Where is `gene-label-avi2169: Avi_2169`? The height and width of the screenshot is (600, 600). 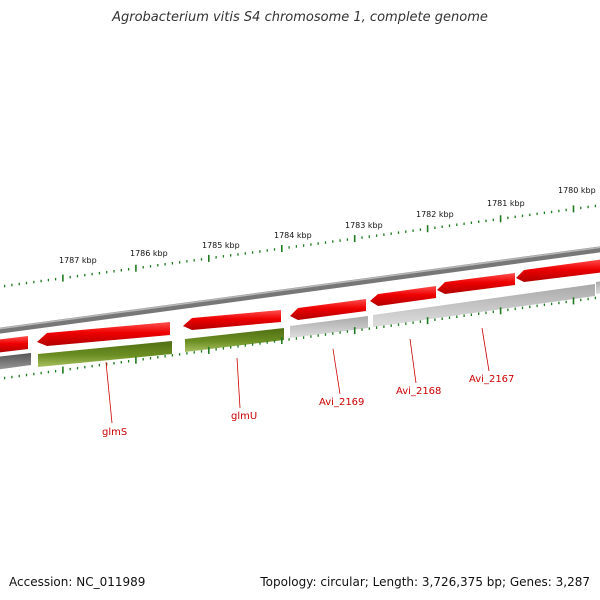
gene-label-avi2169: Avi_2169 is located at coordinates (341, 402).